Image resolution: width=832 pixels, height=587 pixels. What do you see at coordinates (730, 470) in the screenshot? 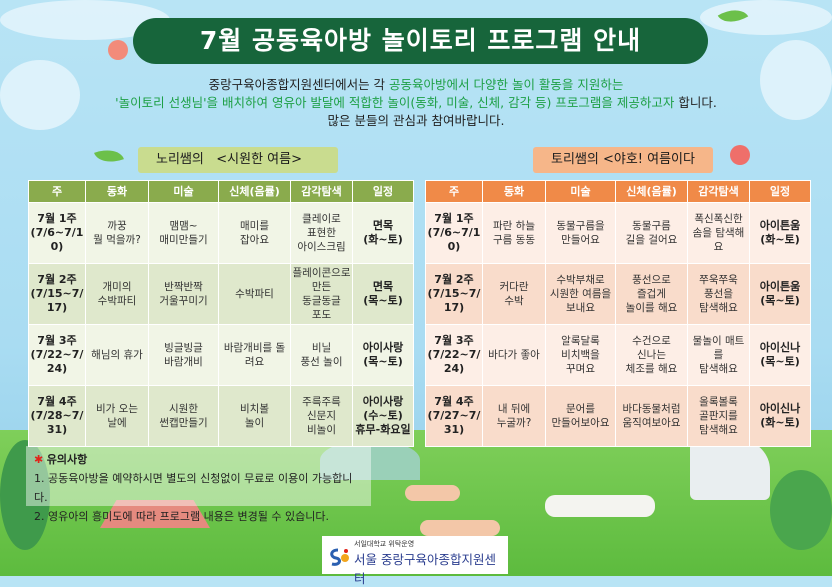
I see `camper-van-illustration` at bounding box center [730, 470].